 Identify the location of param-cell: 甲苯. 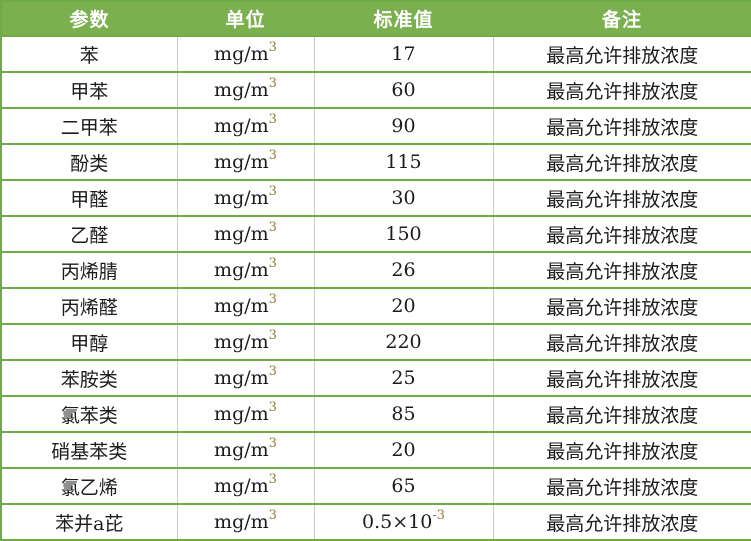
(89, 90).